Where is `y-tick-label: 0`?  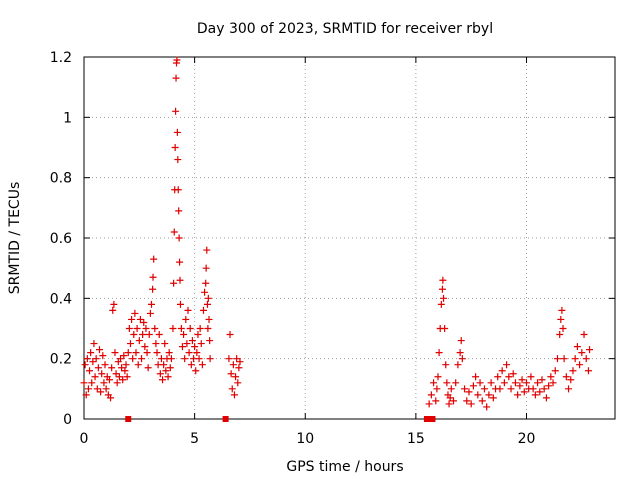 y-tick-label: 0 is located at coordinates (67, 420).